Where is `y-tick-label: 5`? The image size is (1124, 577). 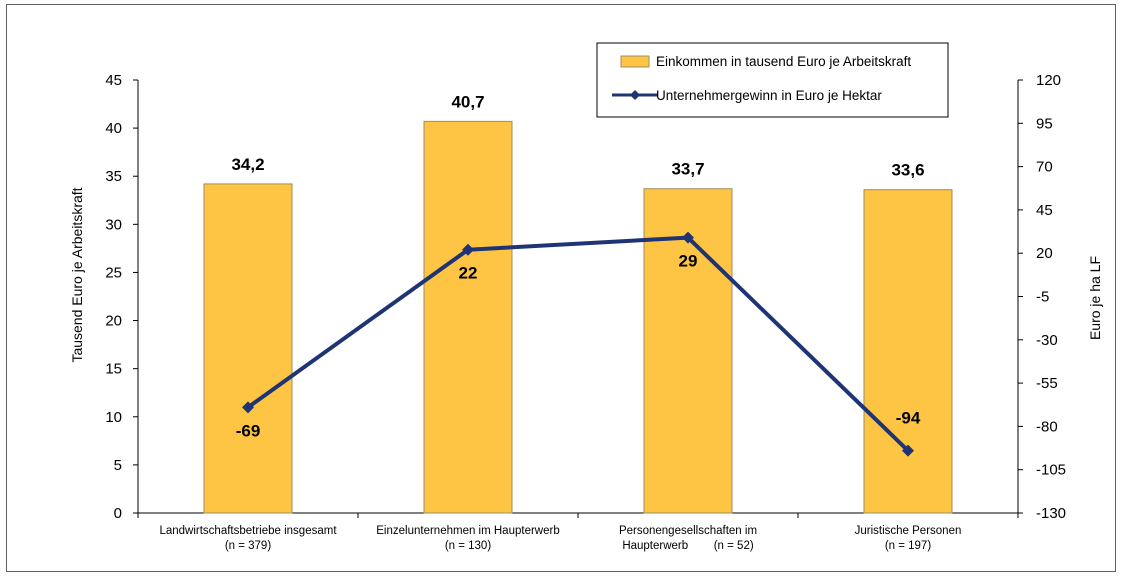 y-tick-label: 5 is located at coordinates (118, 465).